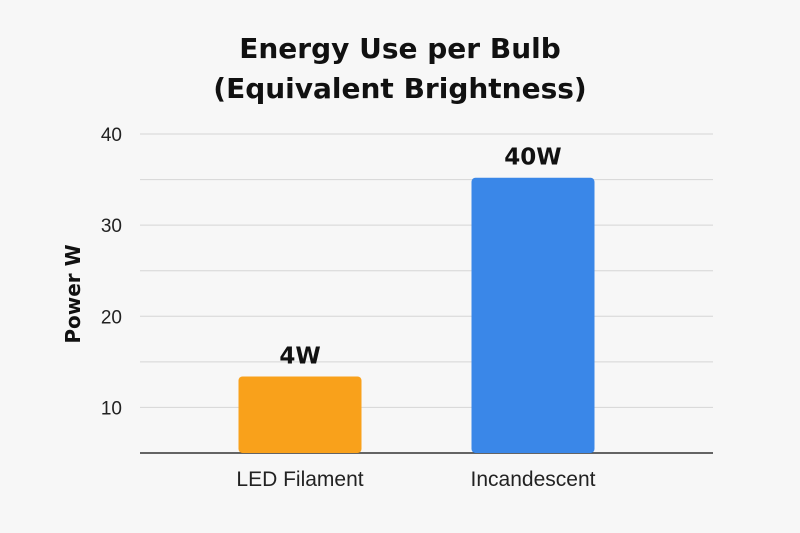 The height and width of the screenshot is (533, 800). I want to click on y-tick-label: 40, so click(111, 135).